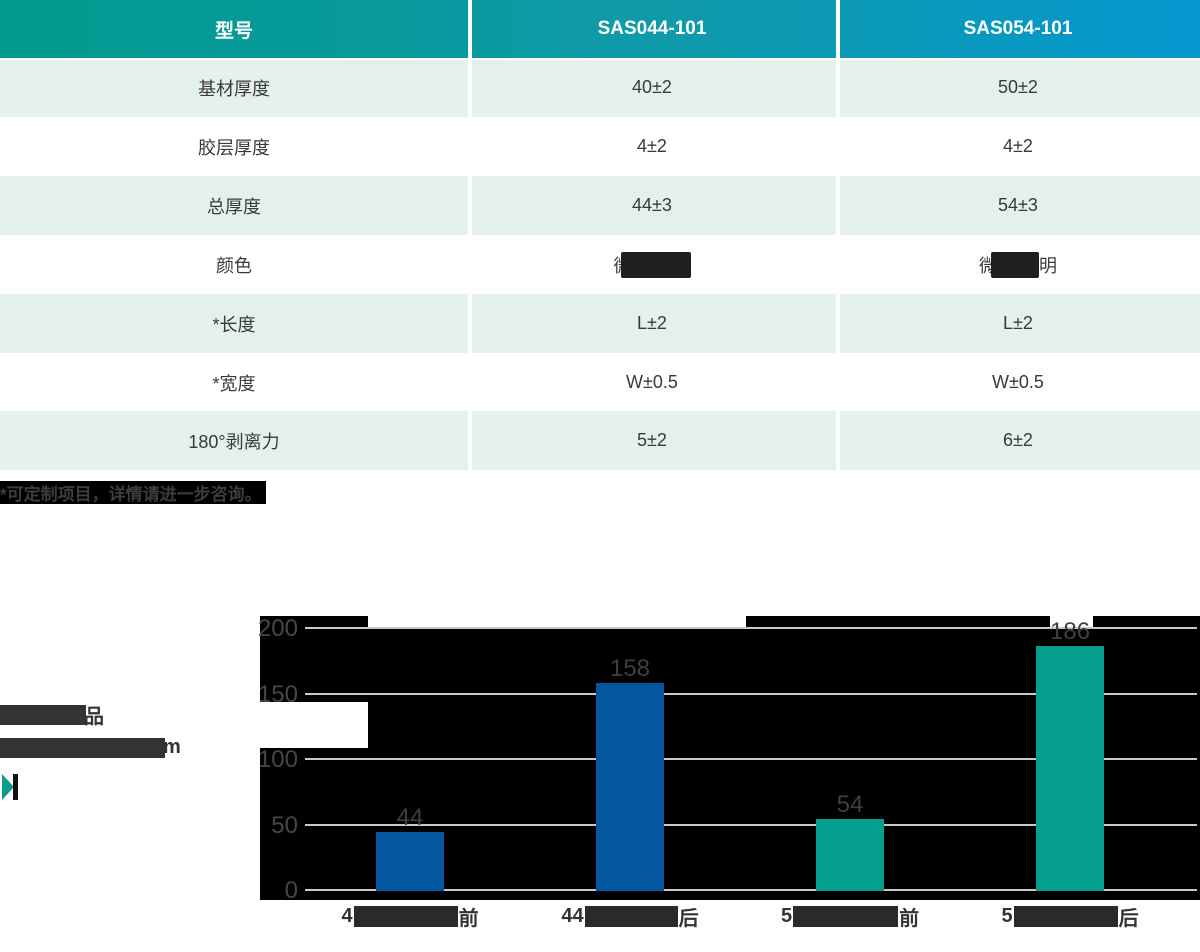 This screenshot has height=952, width=1200. I want to click on table-row: 基材厚度 40±2 50±2, so click(600, 87).